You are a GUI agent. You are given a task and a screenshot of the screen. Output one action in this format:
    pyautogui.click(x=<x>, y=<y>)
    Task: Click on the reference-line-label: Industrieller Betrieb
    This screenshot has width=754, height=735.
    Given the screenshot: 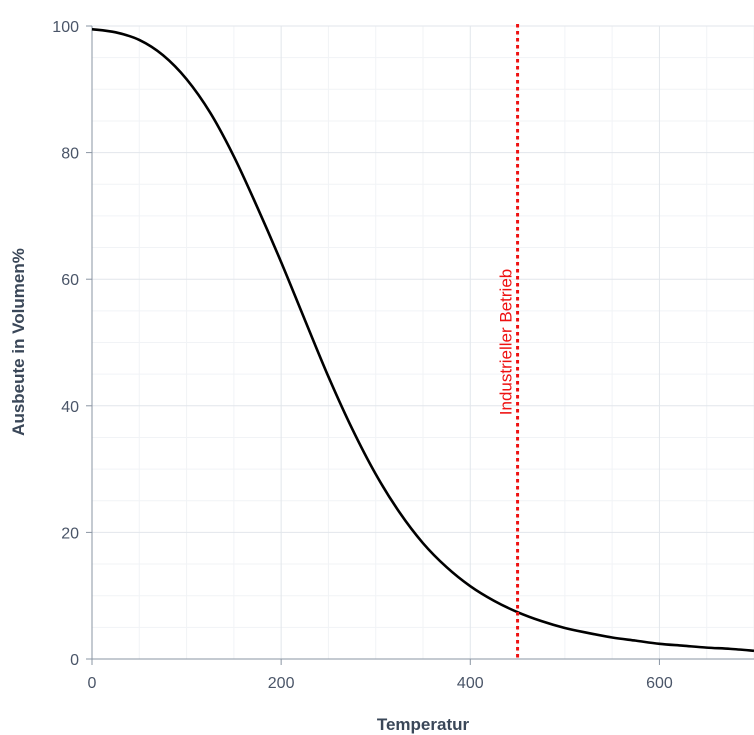 What is the action you would take?
    pyautogui.click(x=506, y=342)
    